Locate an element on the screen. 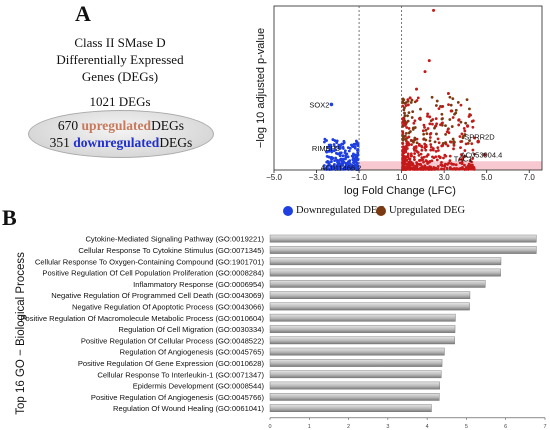 This screenshot has width=550, height=430. x-tick-label-1: −3.0 is located at coordinates (317, 177).